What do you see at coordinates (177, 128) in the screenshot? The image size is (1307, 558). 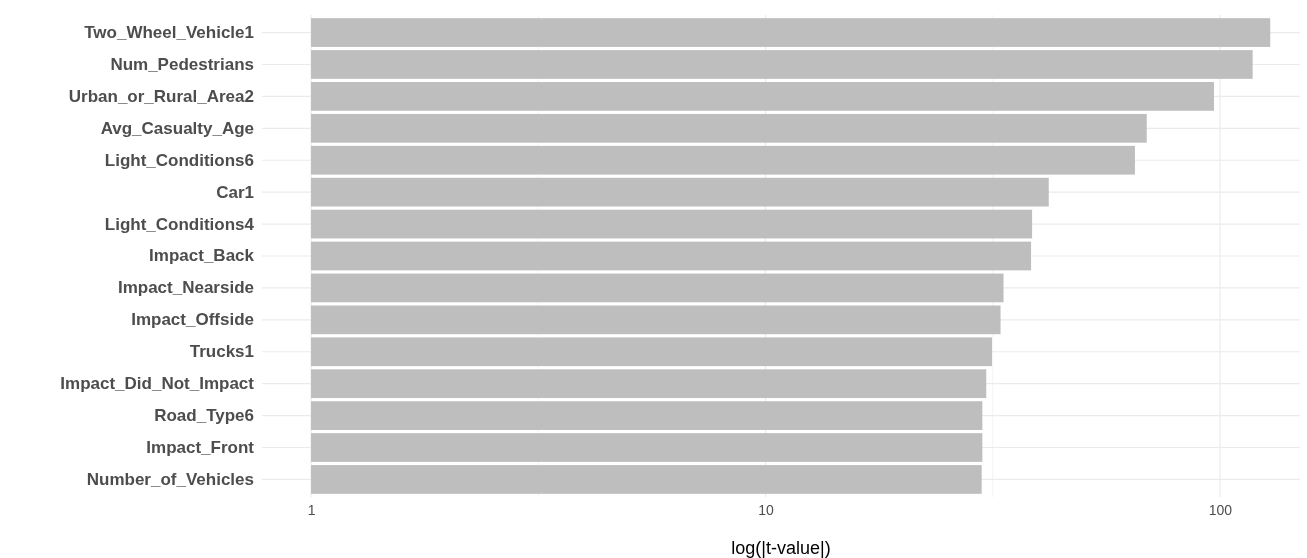 I see `y-tick-label: Avg_Casualty_Age` at bounding box center [177, 128].